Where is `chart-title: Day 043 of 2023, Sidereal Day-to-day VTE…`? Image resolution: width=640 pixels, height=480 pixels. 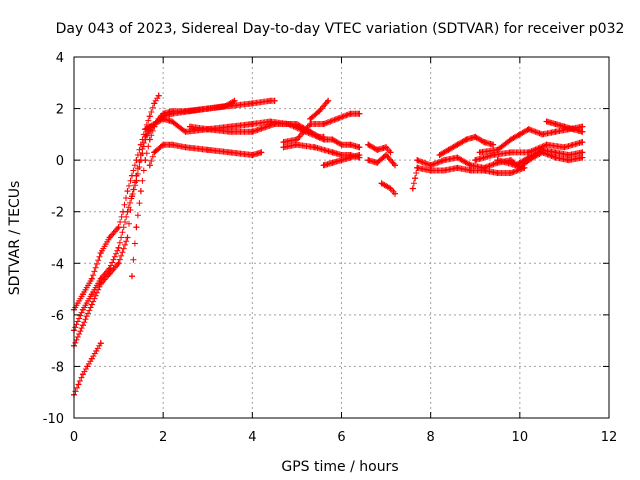 chart-title: Day 043 of 2023, Sidereal Day-to-day VTE… is located at coordinates (340, 29).